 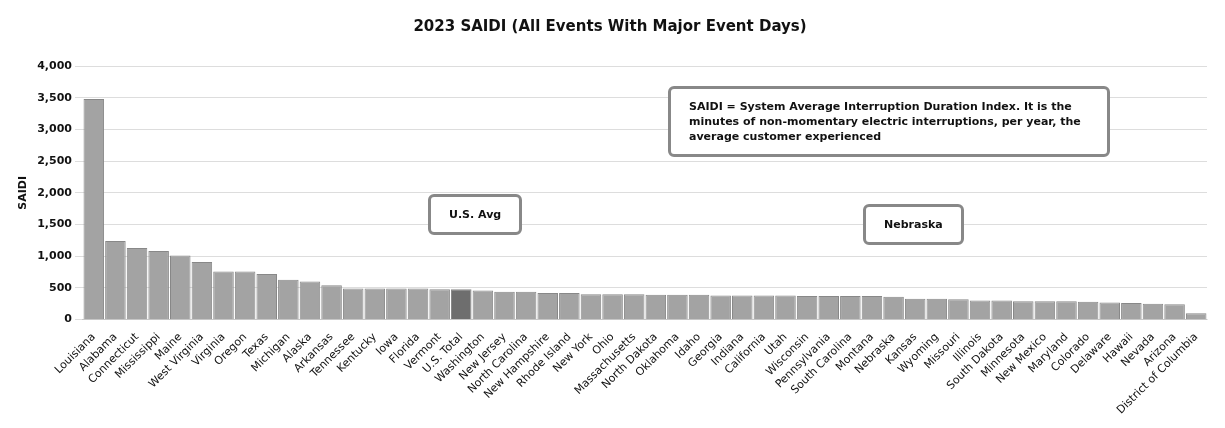 I want to click on note-box: SAIDI = System Average Interruption Duration Index. It is the minutes of non-momentary electric interruptions, per year, the average customer experienced, so click(x=889, y=121).